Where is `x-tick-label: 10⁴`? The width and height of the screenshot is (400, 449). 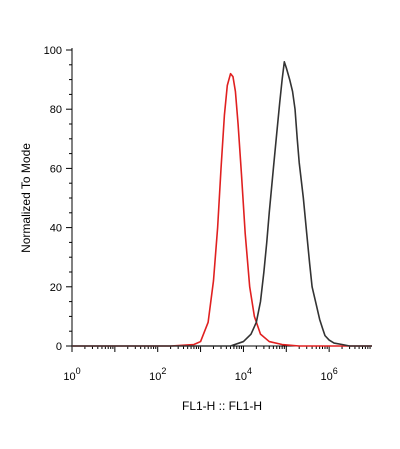 x-tick-label: 10⁴ is located at coordinates (243, 374).